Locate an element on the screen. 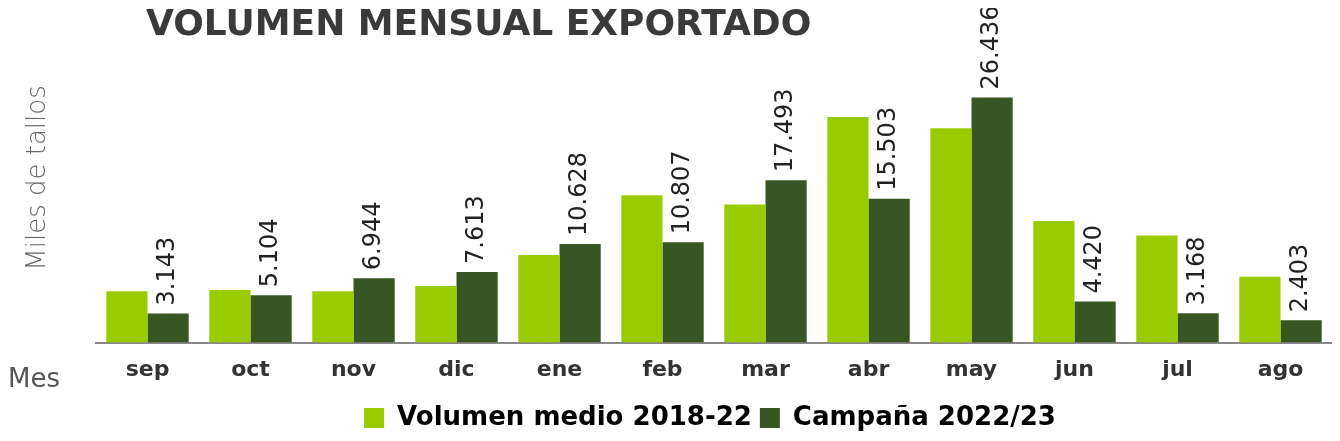  data-label: 10.628 is located at coordinates (578, 194).